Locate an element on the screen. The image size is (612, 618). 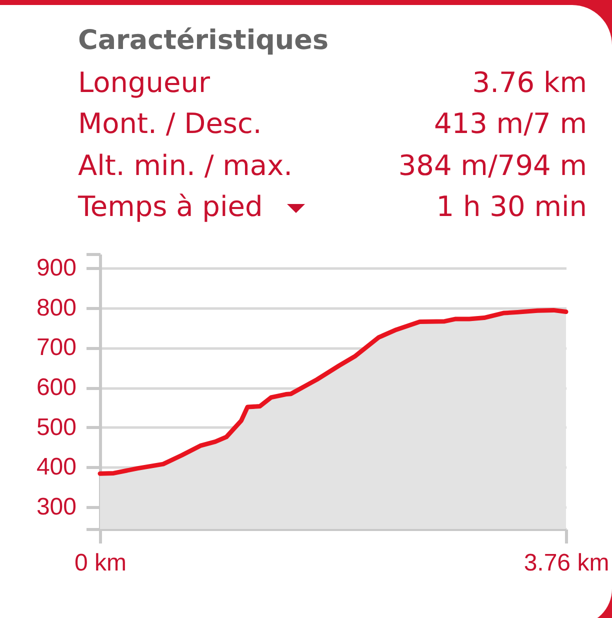
y-tick-label: 300 is located at coordinates (56, 507).